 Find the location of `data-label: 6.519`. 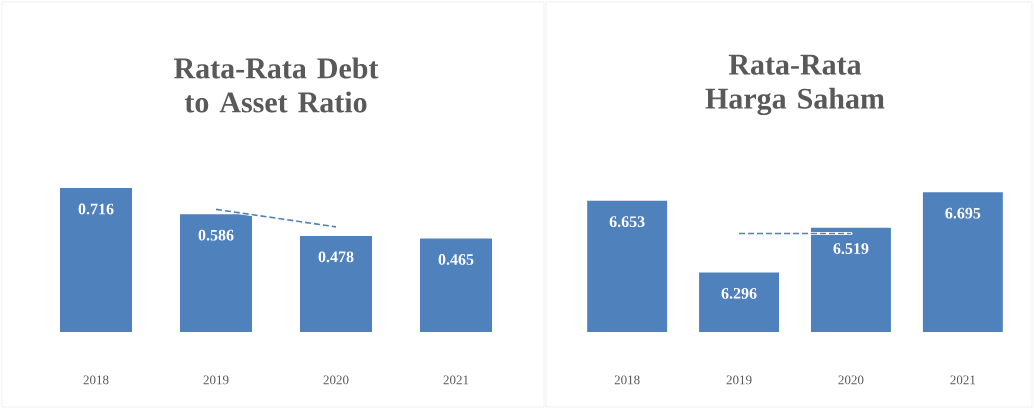

data-label: 6.519 is located at coordinates (851, 249).